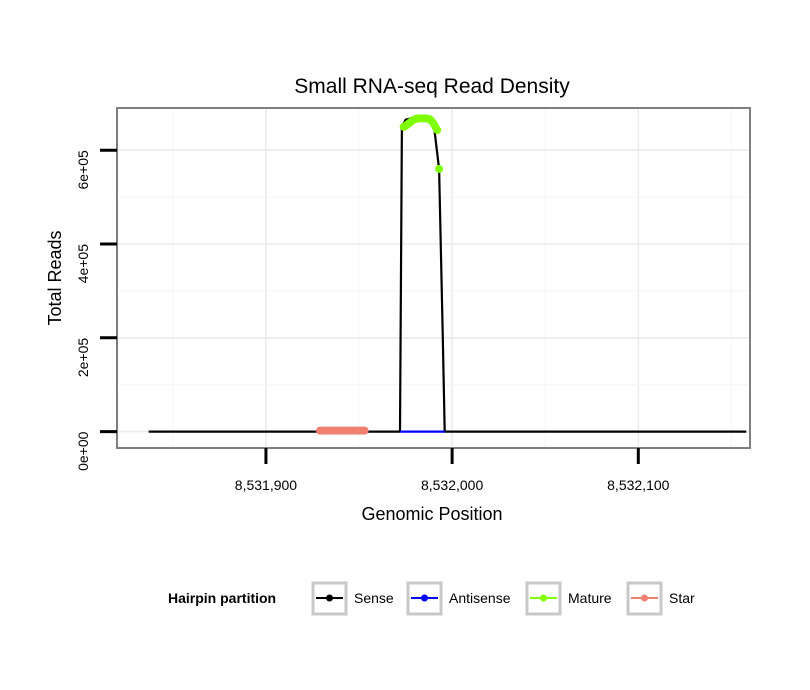  Describe the element at coordinates (421, 143) in the screenshot. I see `series-mature` at that location.